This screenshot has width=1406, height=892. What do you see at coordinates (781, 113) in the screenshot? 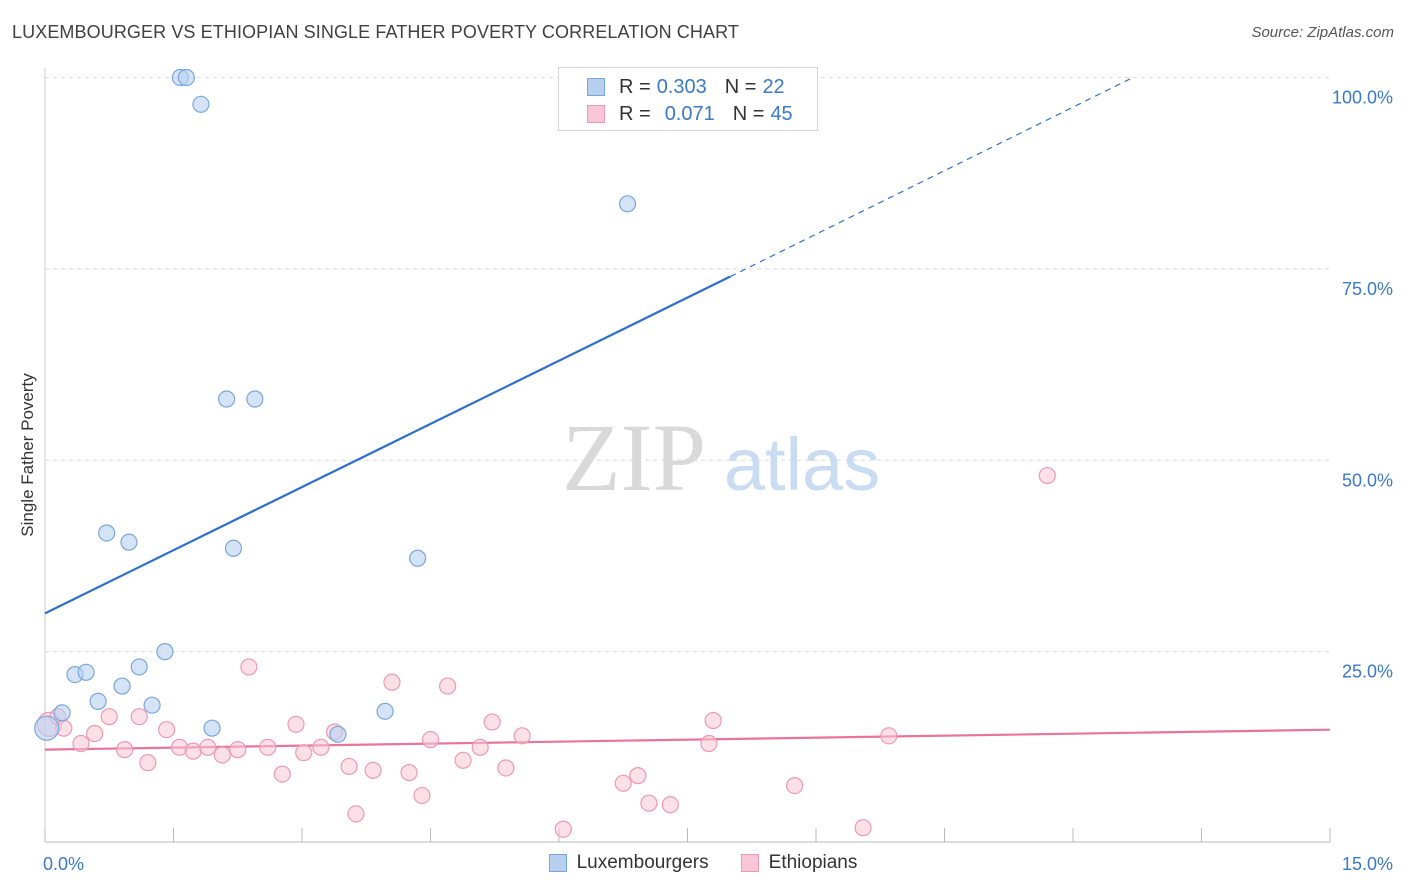
I see `legend-n-value: 45` at bounding box center [781, 113].